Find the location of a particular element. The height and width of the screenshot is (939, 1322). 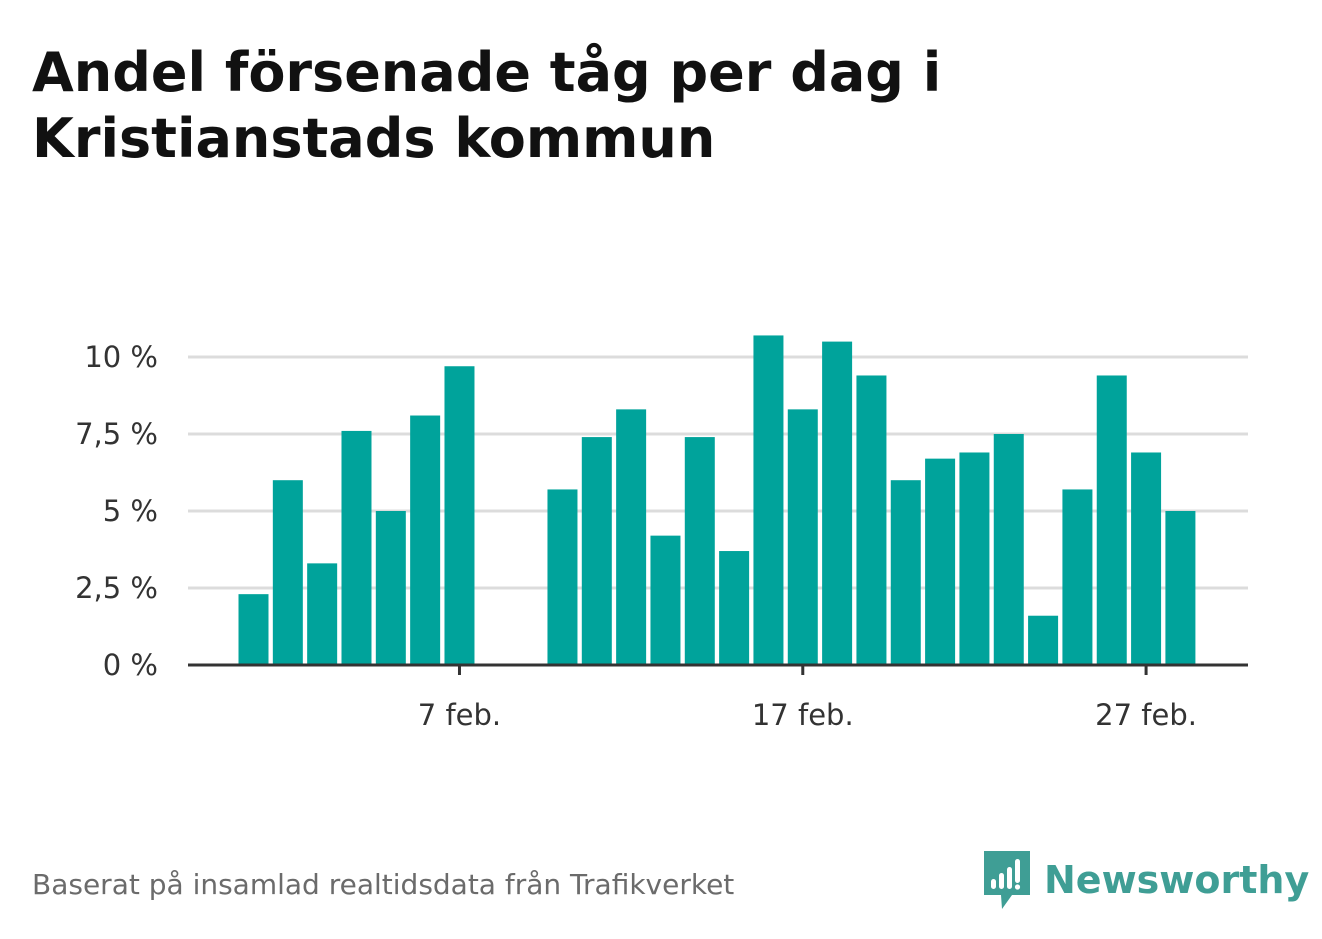

chart-title-line-1: Andel försenade tåg per dag i is located at coordinates (487, 72).